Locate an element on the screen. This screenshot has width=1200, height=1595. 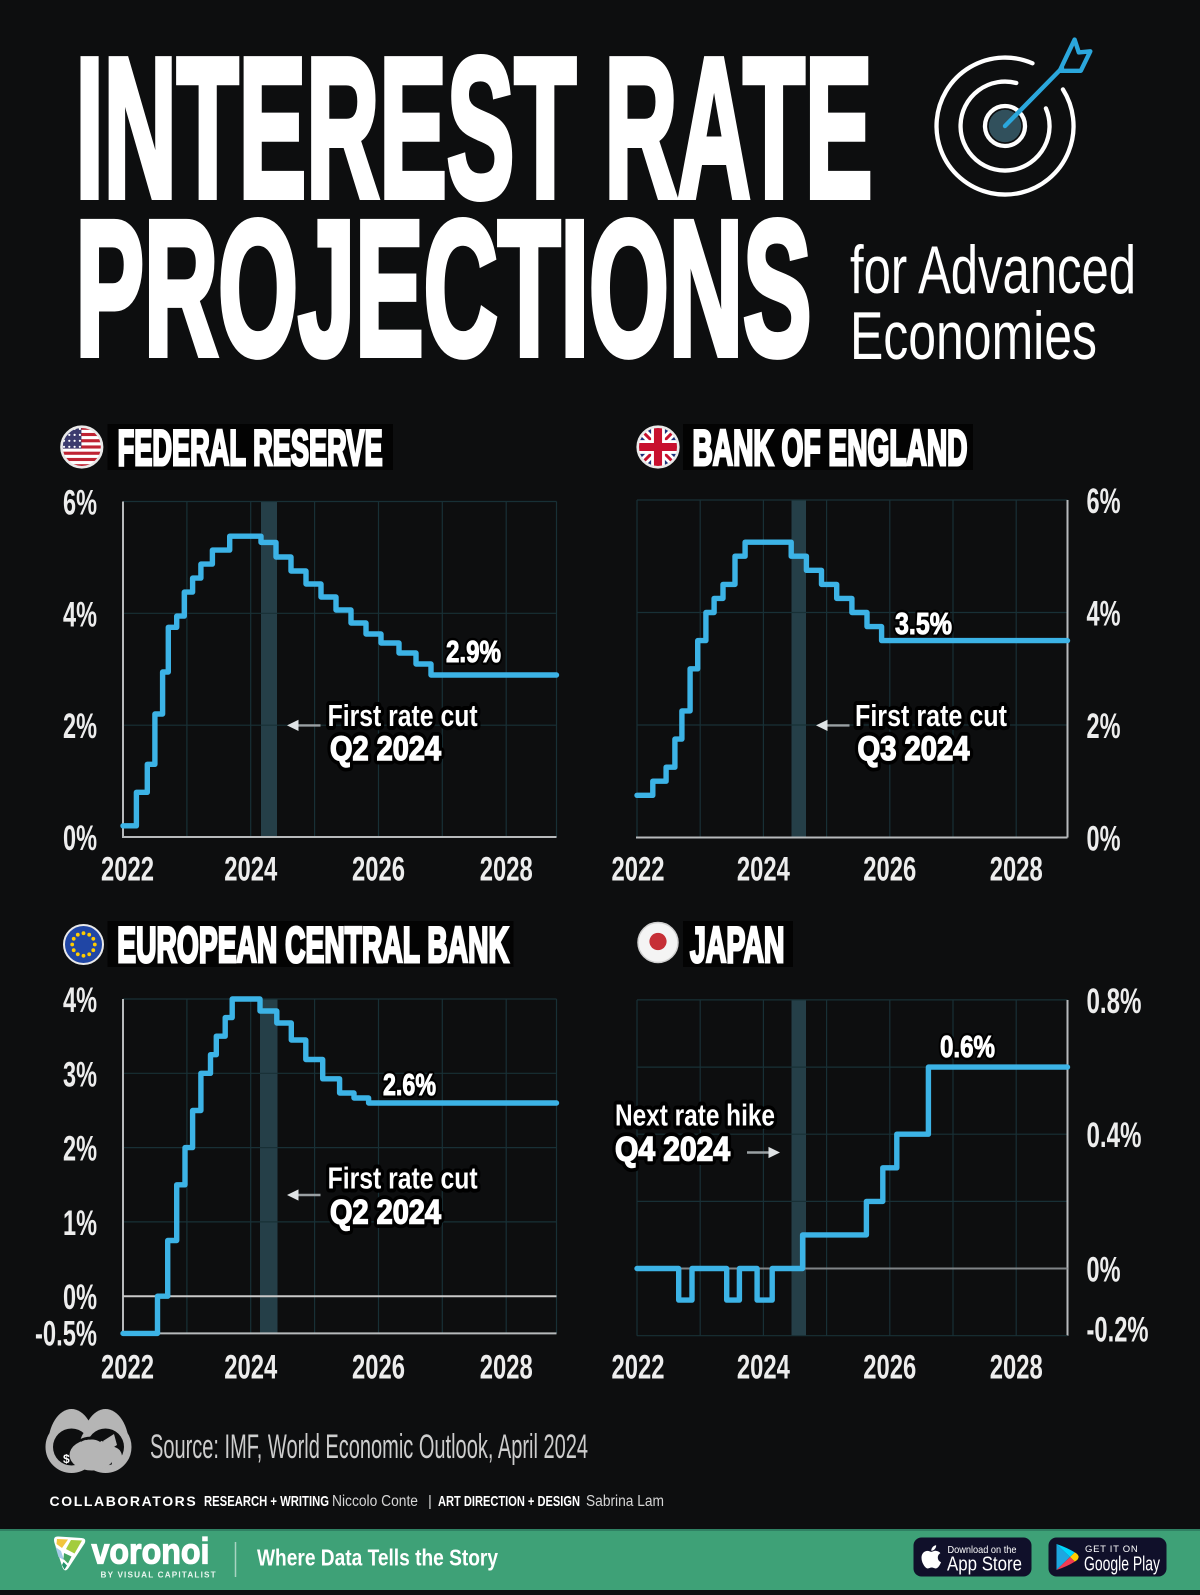
svg-text: 2.9% is located at coordinates (473, 651).